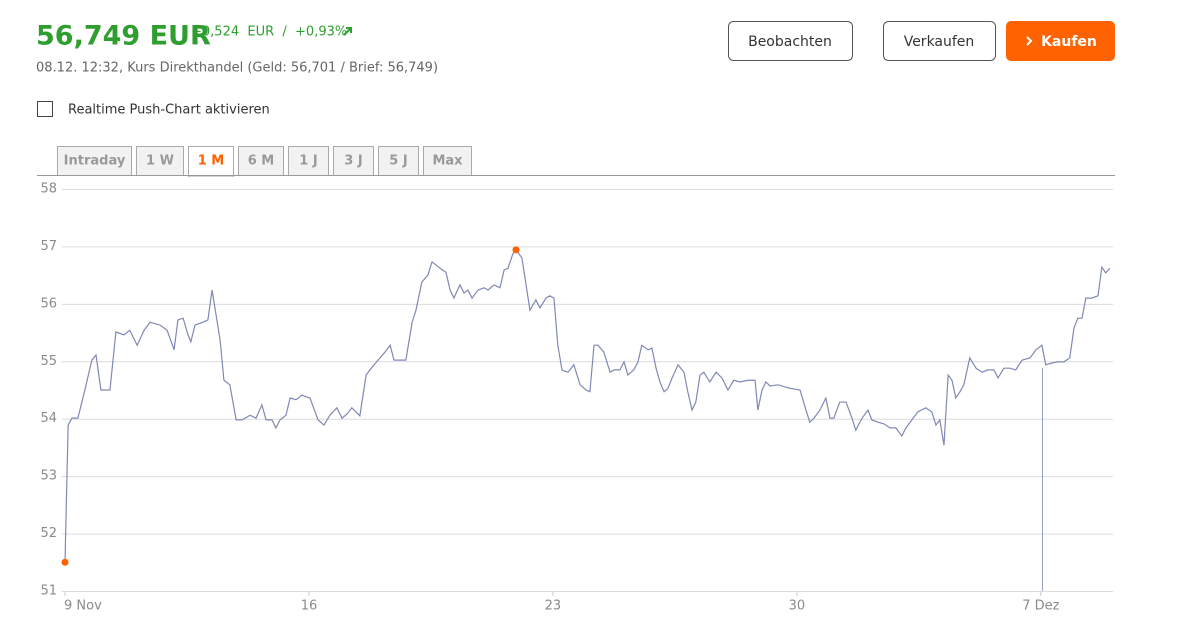 This screenshot has width=1180, height=629. What do you see at coordinates (309, 606) in the screenshot?
I see `x-tick-label: 16` at bounding box center [309, 606].